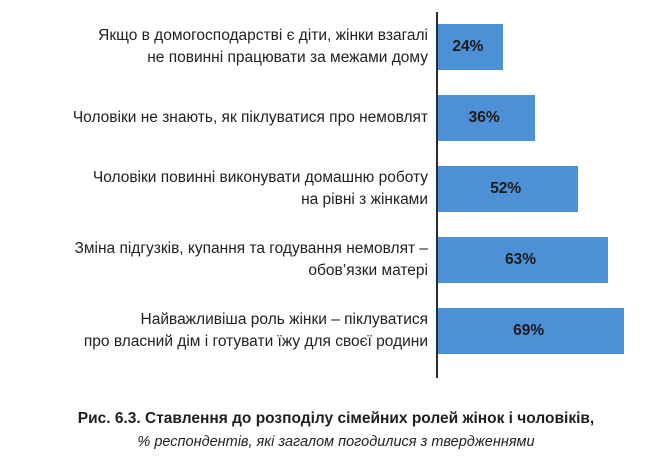  Describe the element at coordinates (287, 57) in the screenshot. I see `category-label-line: не повинні працювати за межами дому` at that location.